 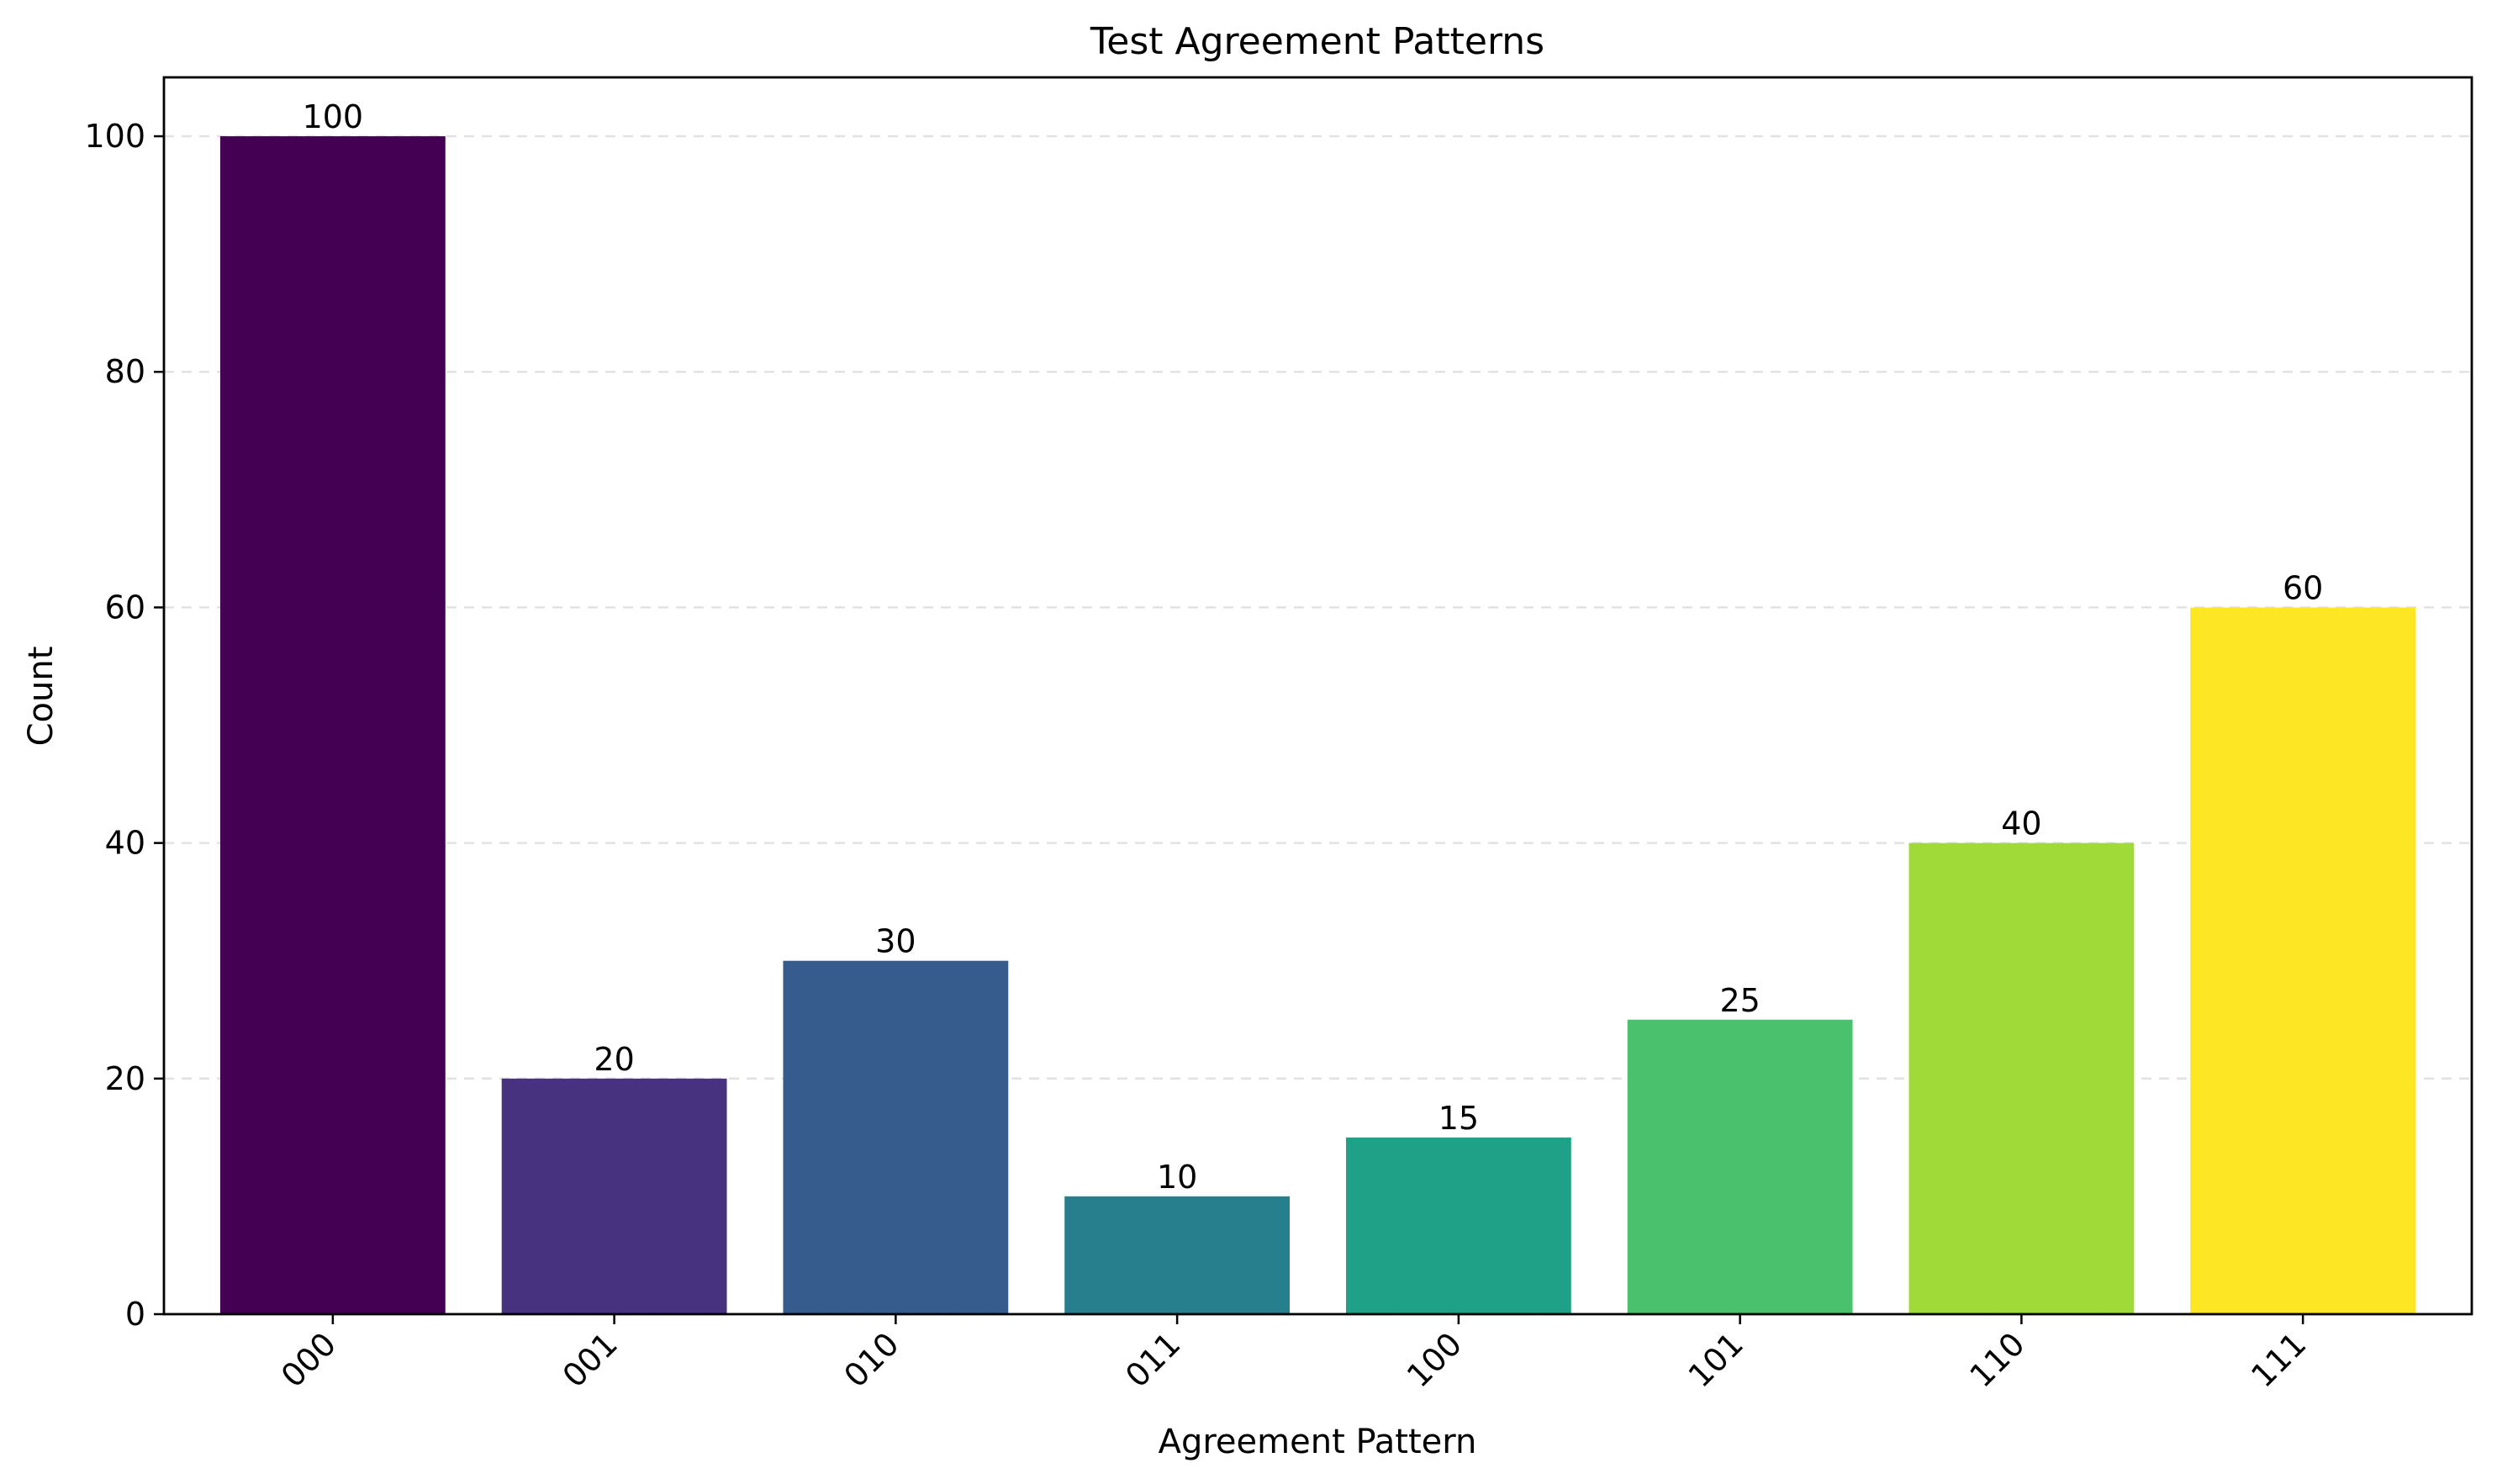 What do you see at coordinates (614, 1059) in the screenshot?
I see `bar-value-label: 20` at bounding box center [614, 1059].